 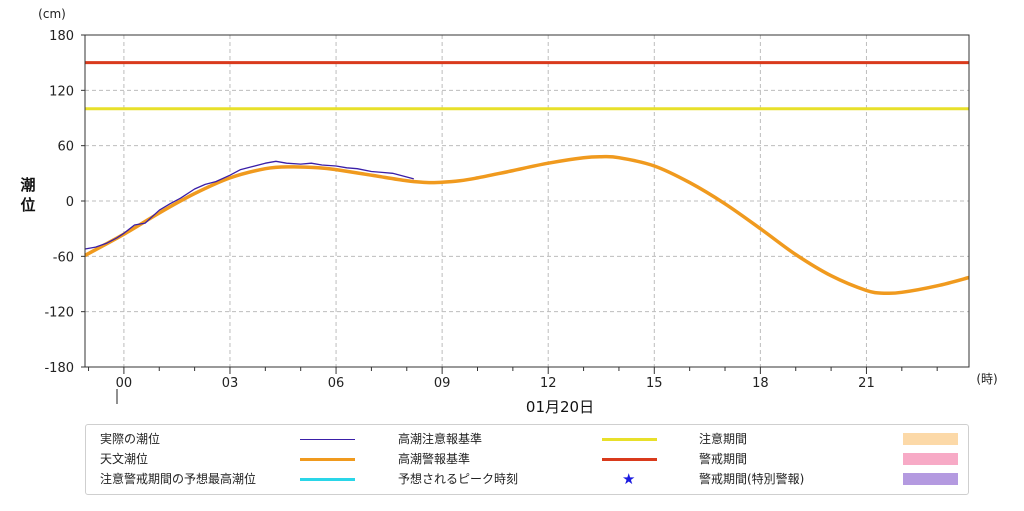 I want to click on legend-label-warning: 高潮警報基準, so click(x=434, y=459).